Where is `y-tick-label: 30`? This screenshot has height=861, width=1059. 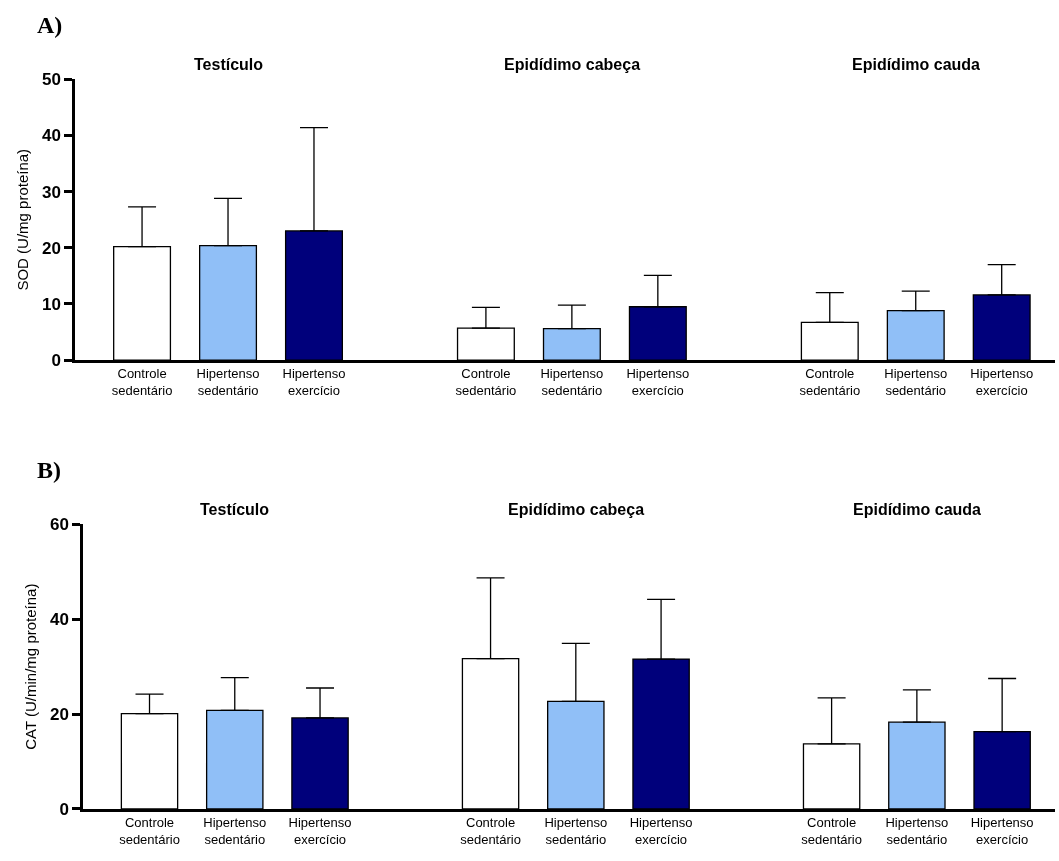
y-tick-label: 30 is located at coordinates (51, 192).